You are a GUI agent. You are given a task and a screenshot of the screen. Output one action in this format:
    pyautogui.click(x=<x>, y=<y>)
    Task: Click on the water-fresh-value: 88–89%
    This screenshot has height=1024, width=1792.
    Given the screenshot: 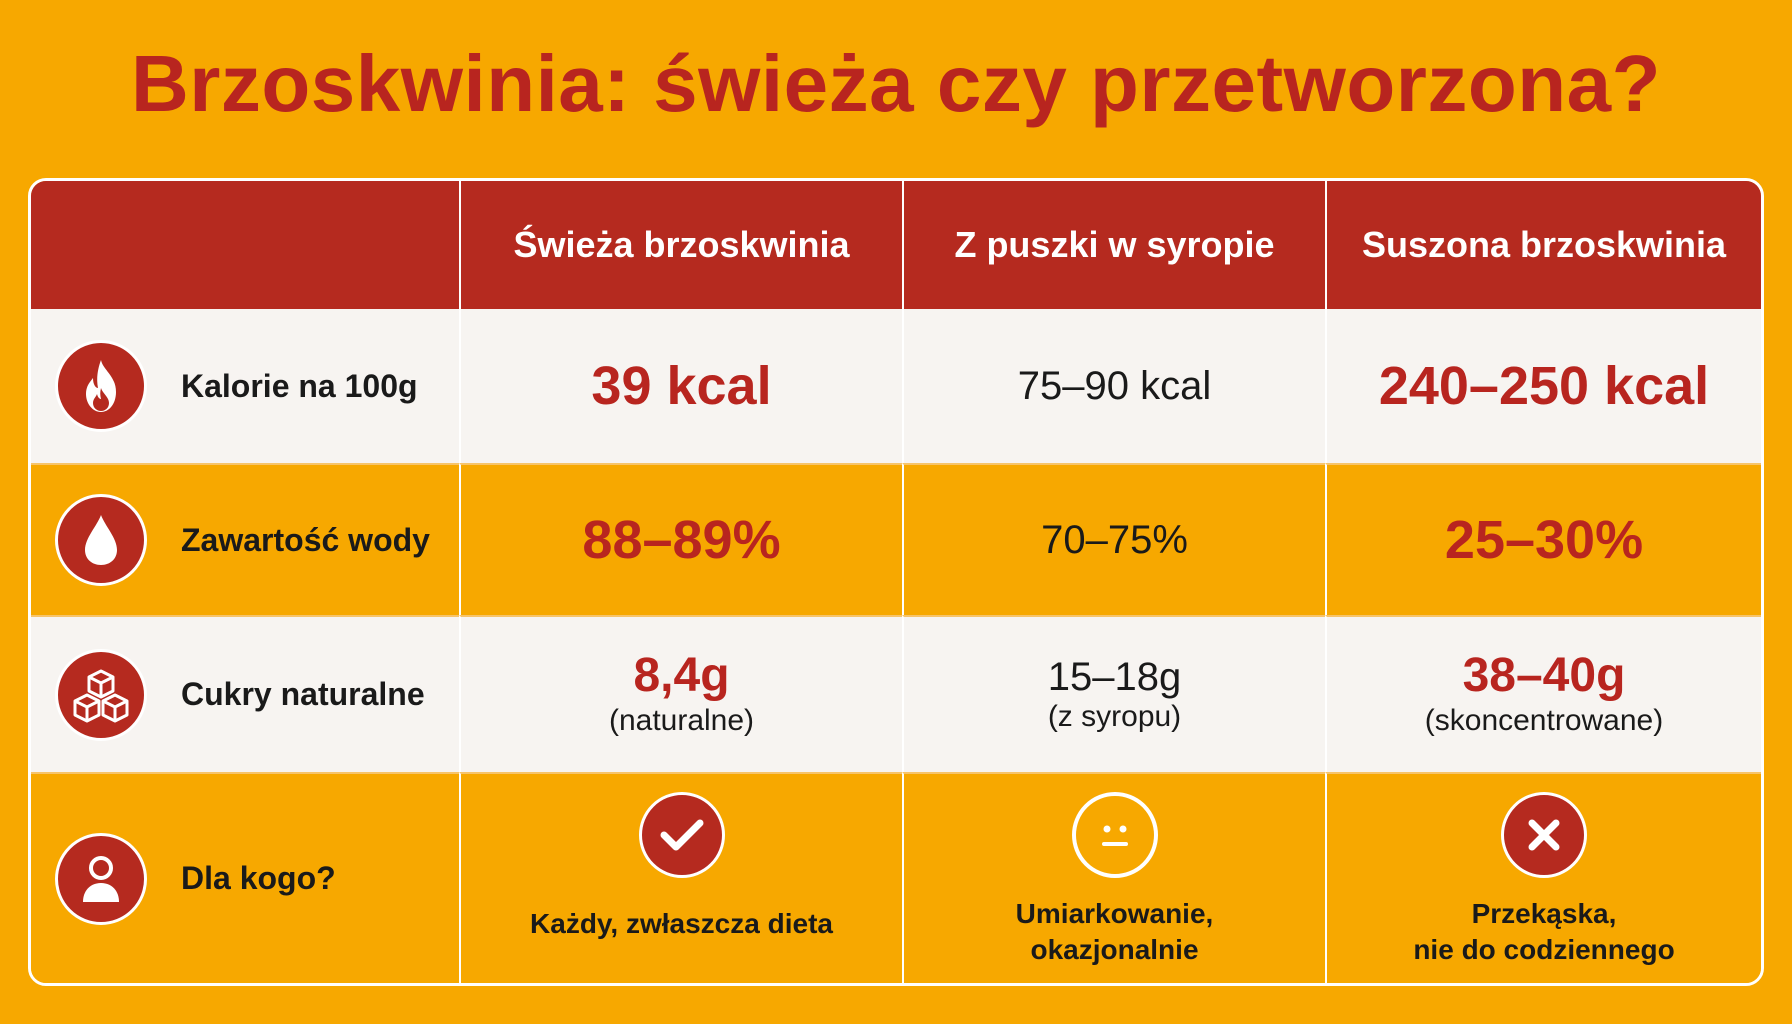 What is the action you would take?
    pyautogui.click(x=681, y=540)
    